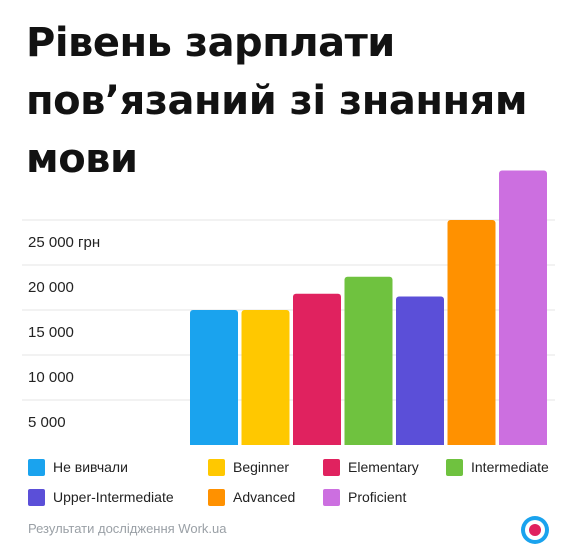 This screenshot has width=575, height=560. I want to click on legend-label: Elementary, so click(383, 467).